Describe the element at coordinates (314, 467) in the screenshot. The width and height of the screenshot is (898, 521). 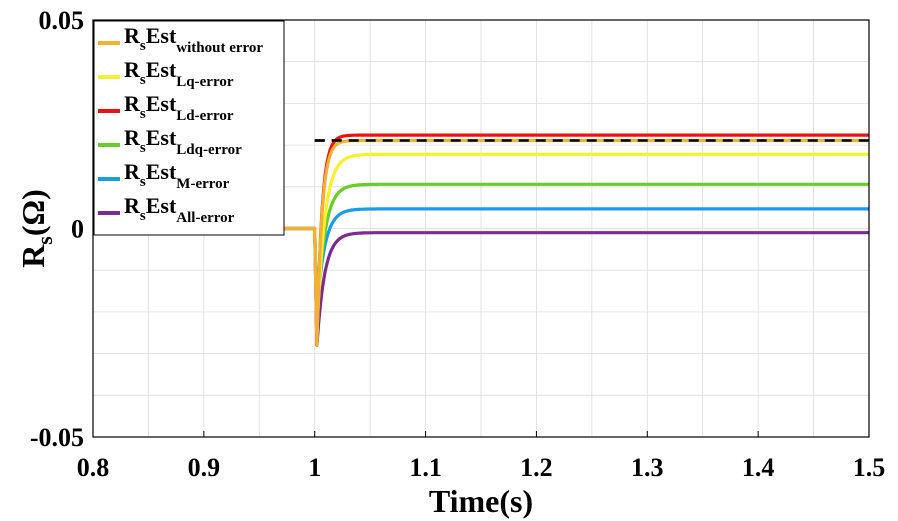
I see `x-tick-label: 1` at that location.